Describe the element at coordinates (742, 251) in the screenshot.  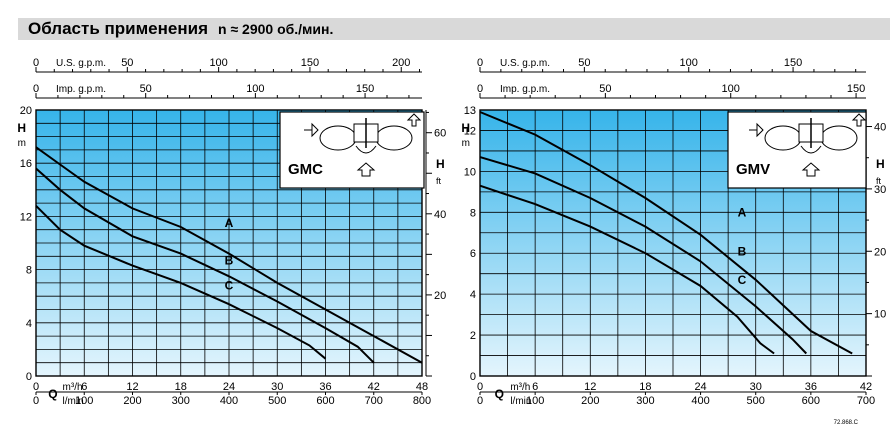
I see `curve-label-b: B` at that location.